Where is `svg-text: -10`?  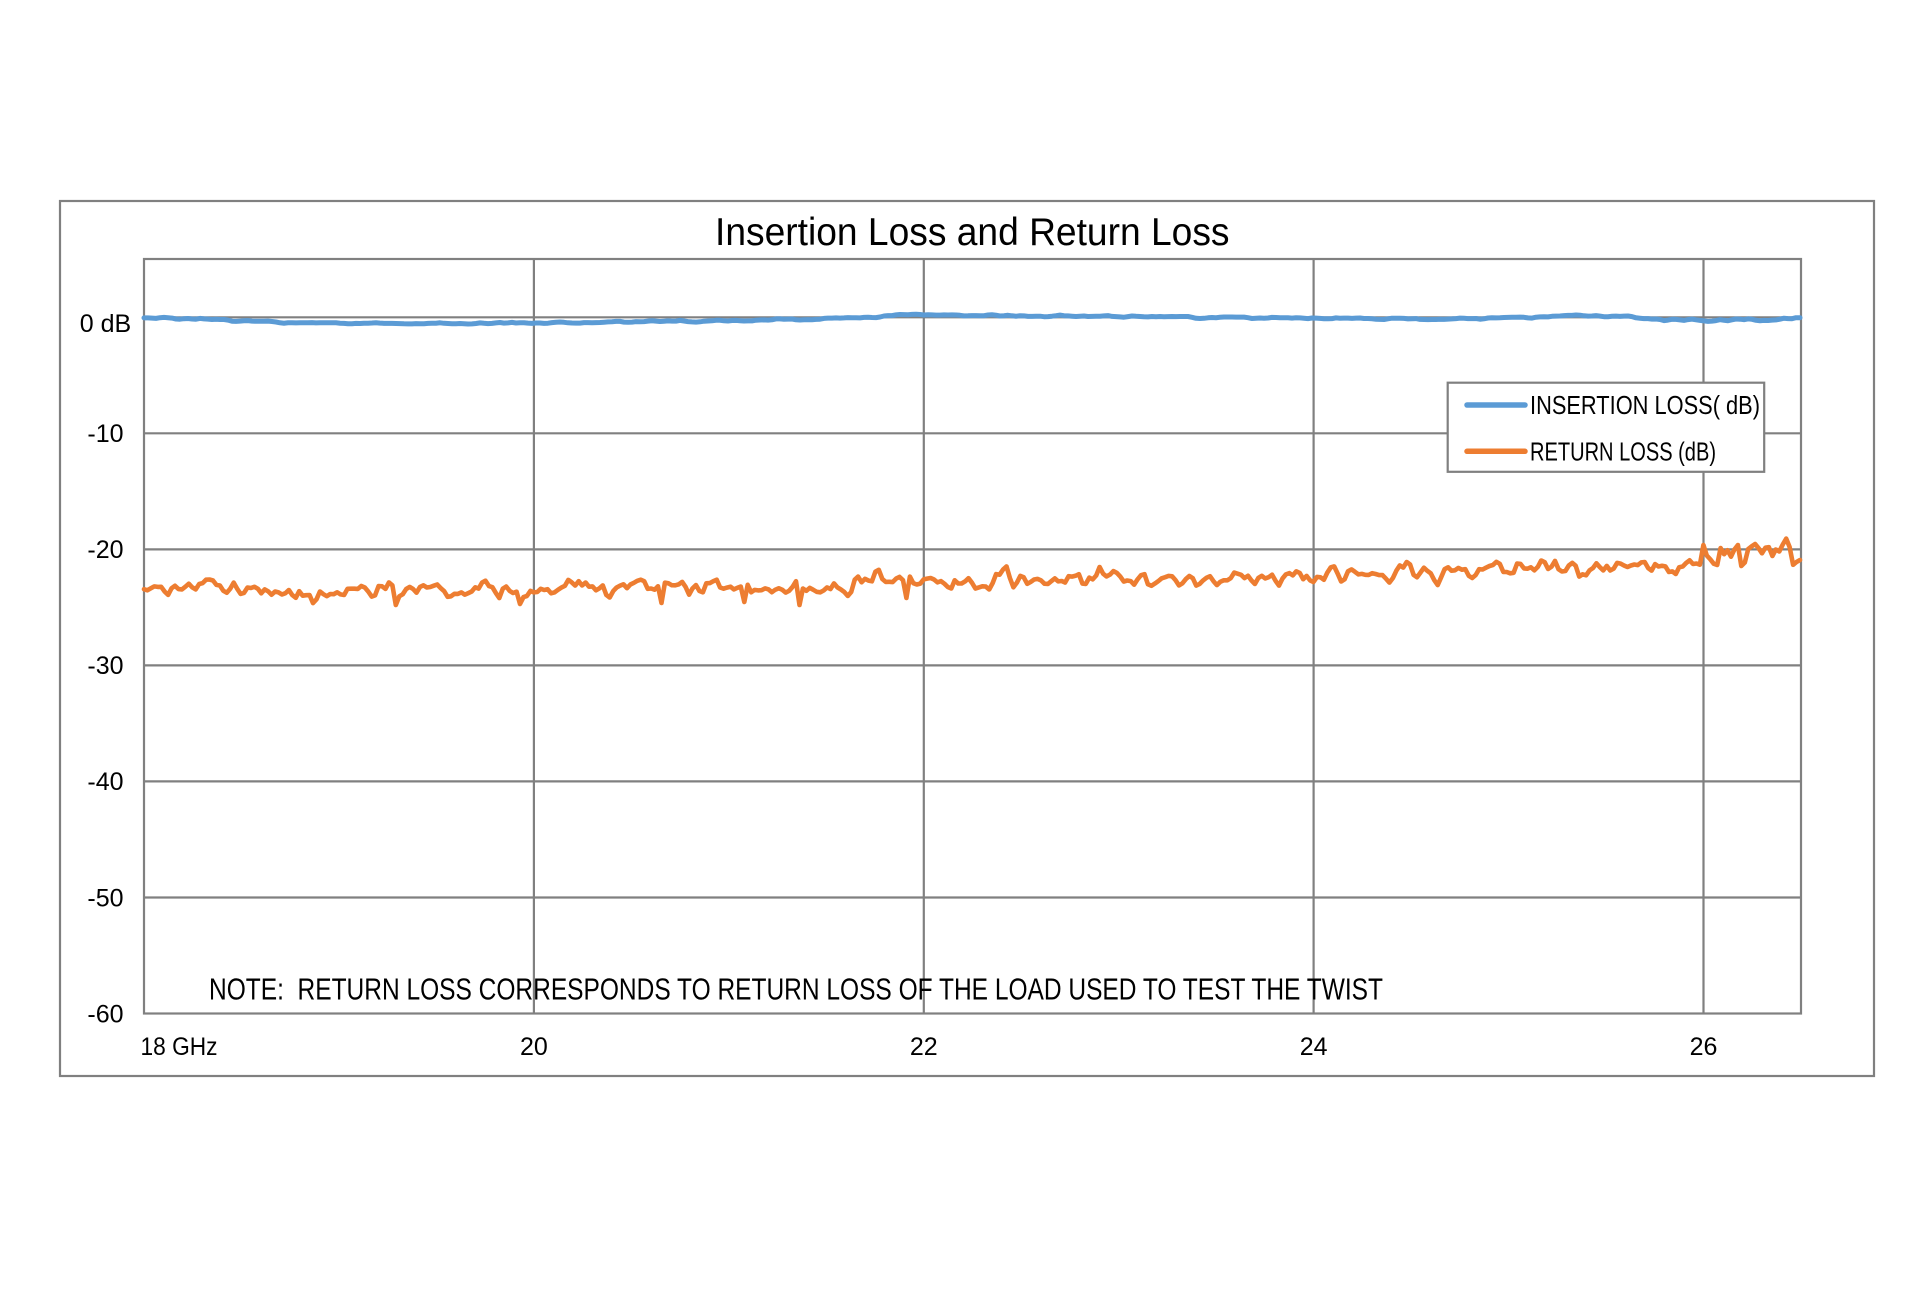
svg-text: -10 is located at coordinates (105, 434).